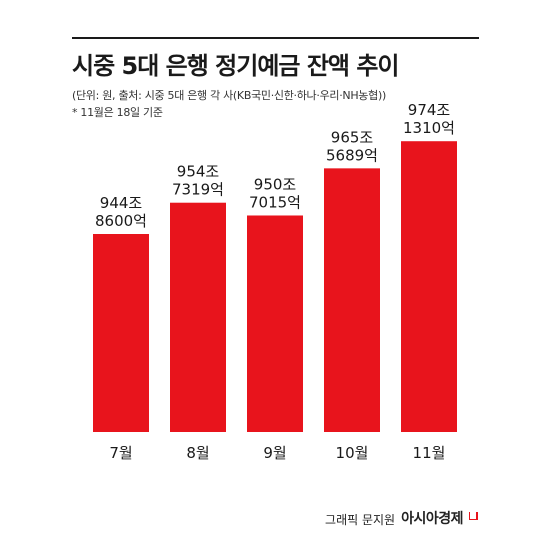 This screenshot has height=550, width=550. What do you see at coordinates (432, 519) in the screenshot?
I see `brand-logo: 아시아경제` at bounding box center [432, 519].